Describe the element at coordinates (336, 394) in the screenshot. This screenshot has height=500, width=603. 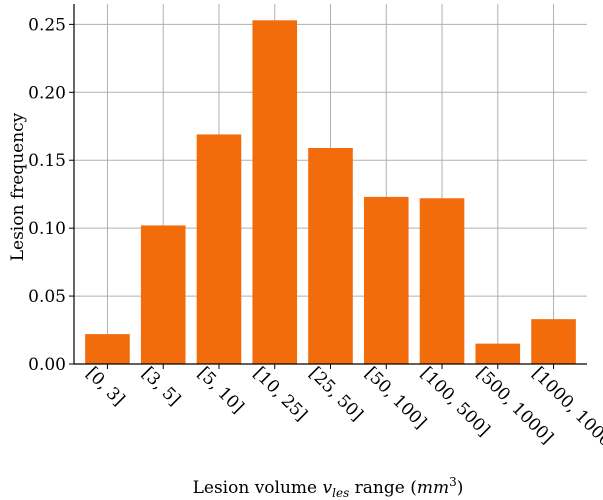
I see `x-tick-label: [25, 50]` at that location.